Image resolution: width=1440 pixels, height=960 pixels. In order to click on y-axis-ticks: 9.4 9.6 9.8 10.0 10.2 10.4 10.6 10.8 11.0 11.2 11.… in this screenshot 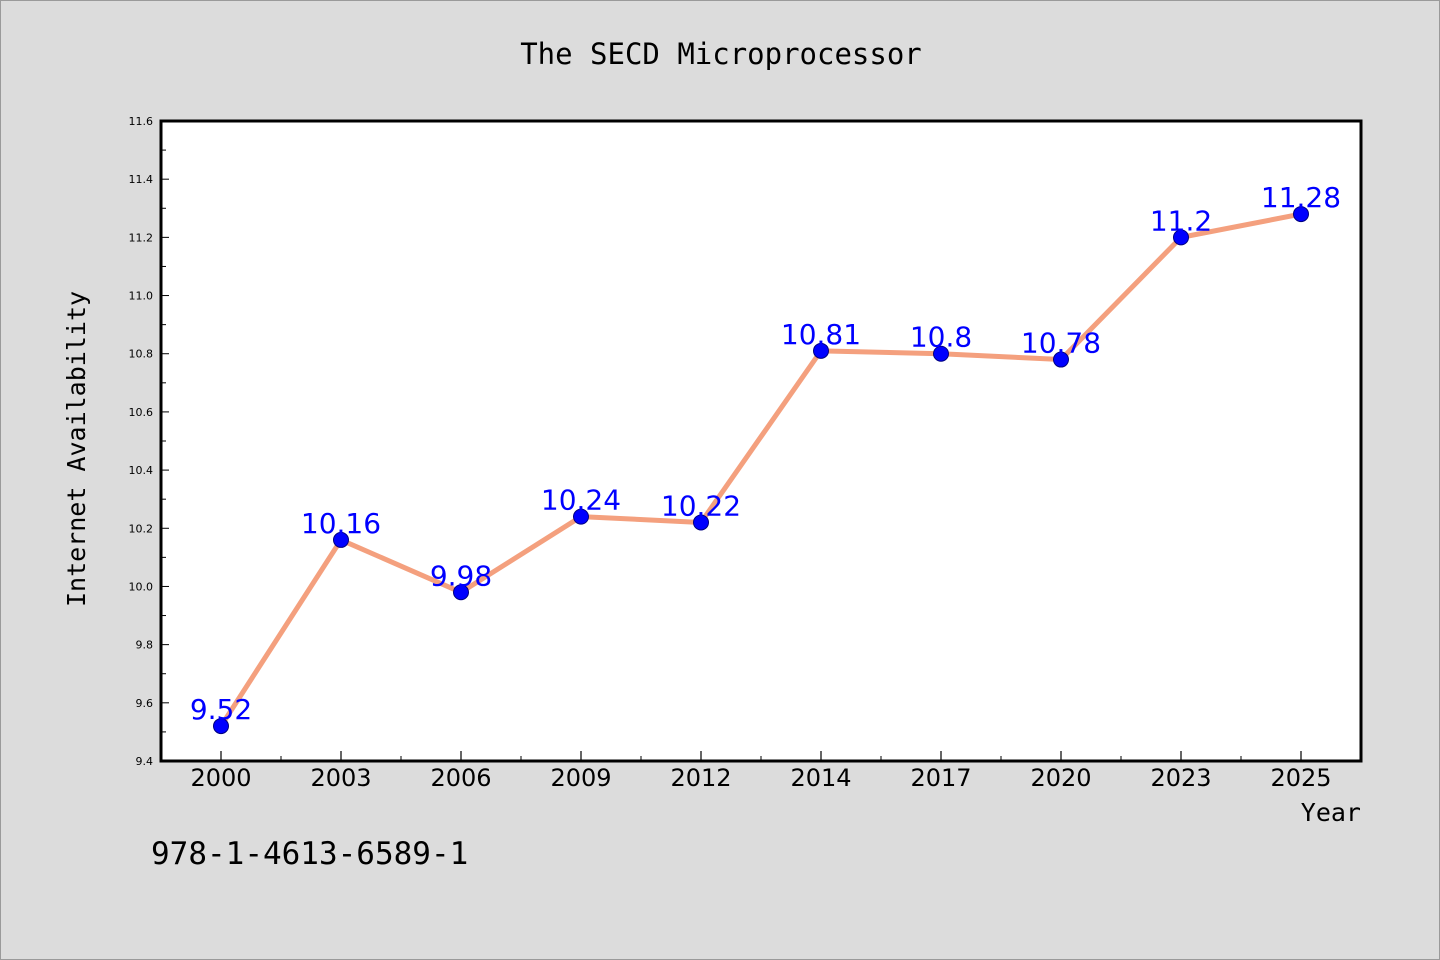, I will do `click(149, 441)`.